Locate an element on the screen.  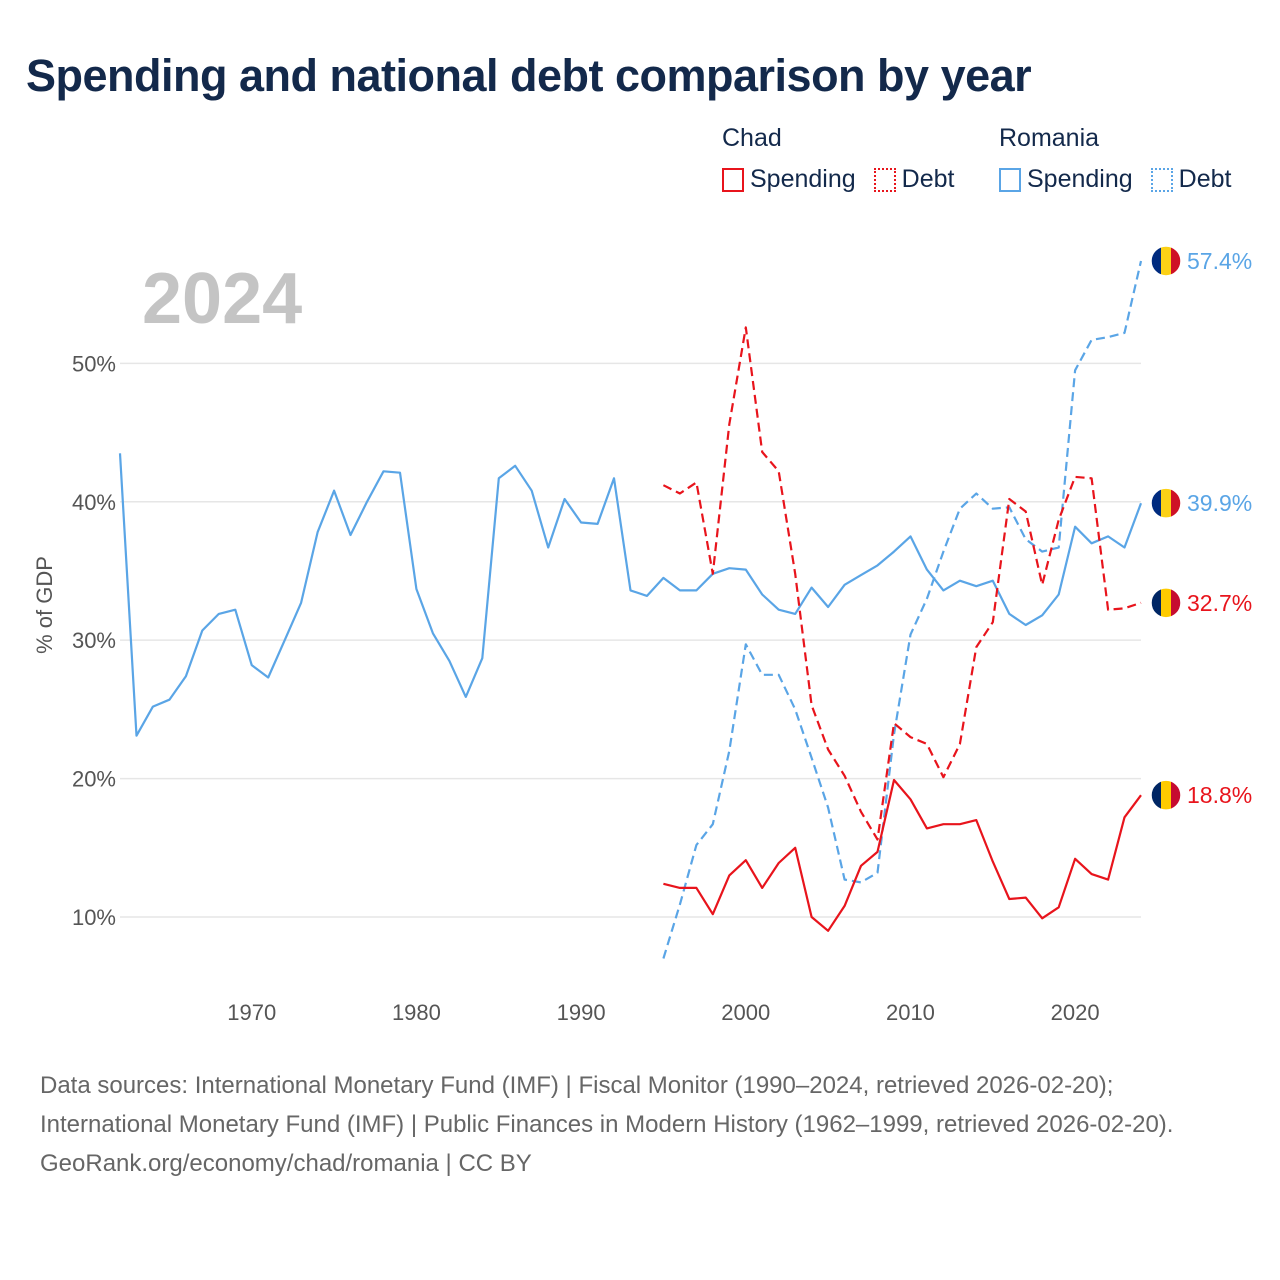
y-tick-label: 10% is located at coordinates (94, 917).